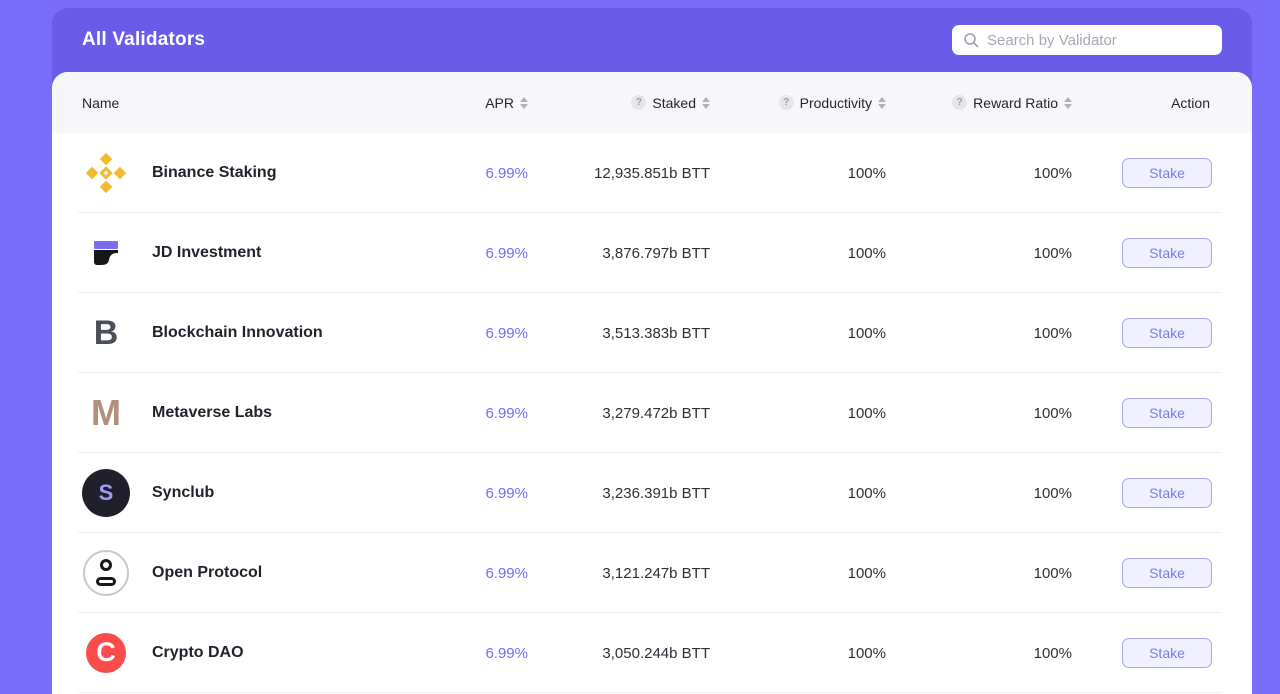 The width and height of the screenshot is (1280, 694). What do you see at coordinates (619, 103) in the screenshot?
I see `column-header-staked: ? Staked` at bounding box center [619, 103].